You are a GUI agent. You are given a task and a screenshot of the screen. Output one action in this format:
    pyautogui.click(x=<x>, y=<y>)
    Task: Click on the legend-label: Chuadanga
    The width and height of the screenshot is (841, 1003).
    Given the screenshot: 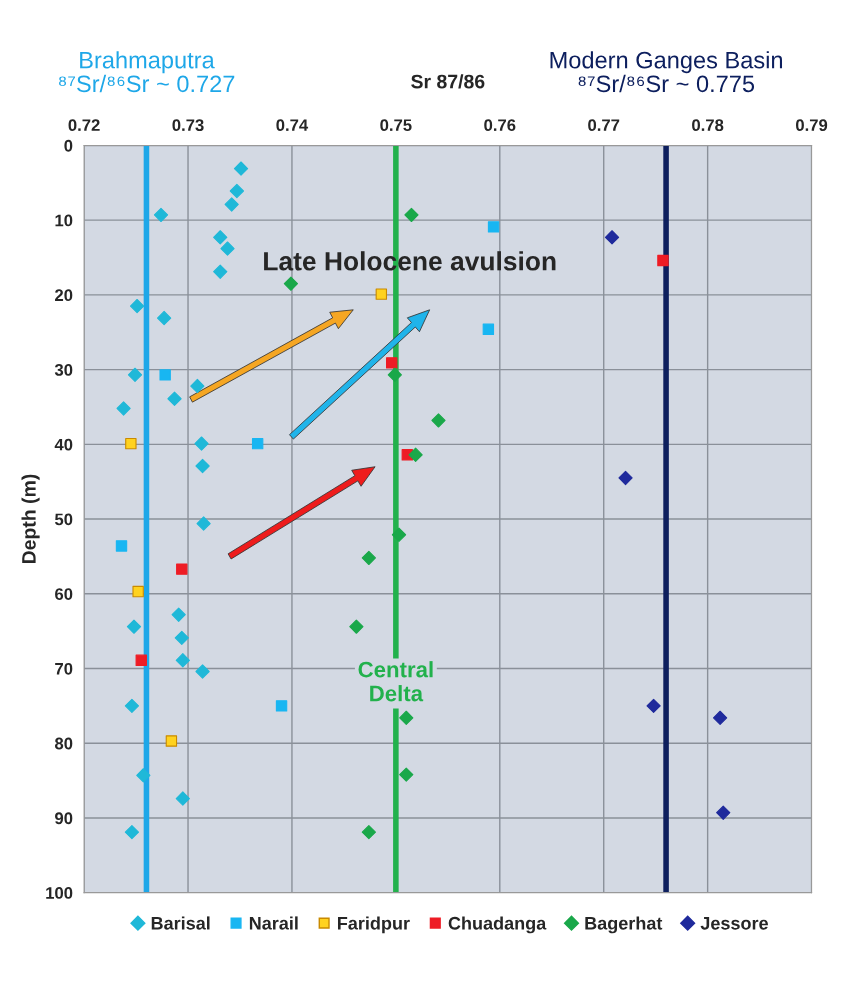 What is the action you would take?
    pyautogui.click(x=497, y=925)
    